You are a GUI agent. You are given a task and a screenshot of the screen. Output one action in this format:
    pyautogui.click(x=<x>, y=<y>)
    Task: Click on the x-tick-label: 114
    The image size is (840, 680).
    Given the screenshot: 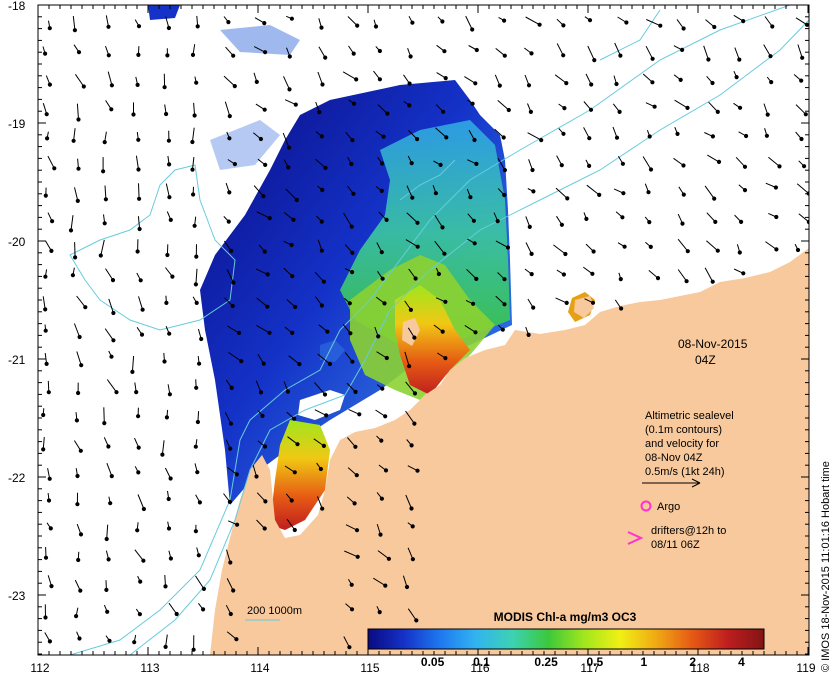 What is the action you would take?
    pyautogui.click(x=259, y=668)
    